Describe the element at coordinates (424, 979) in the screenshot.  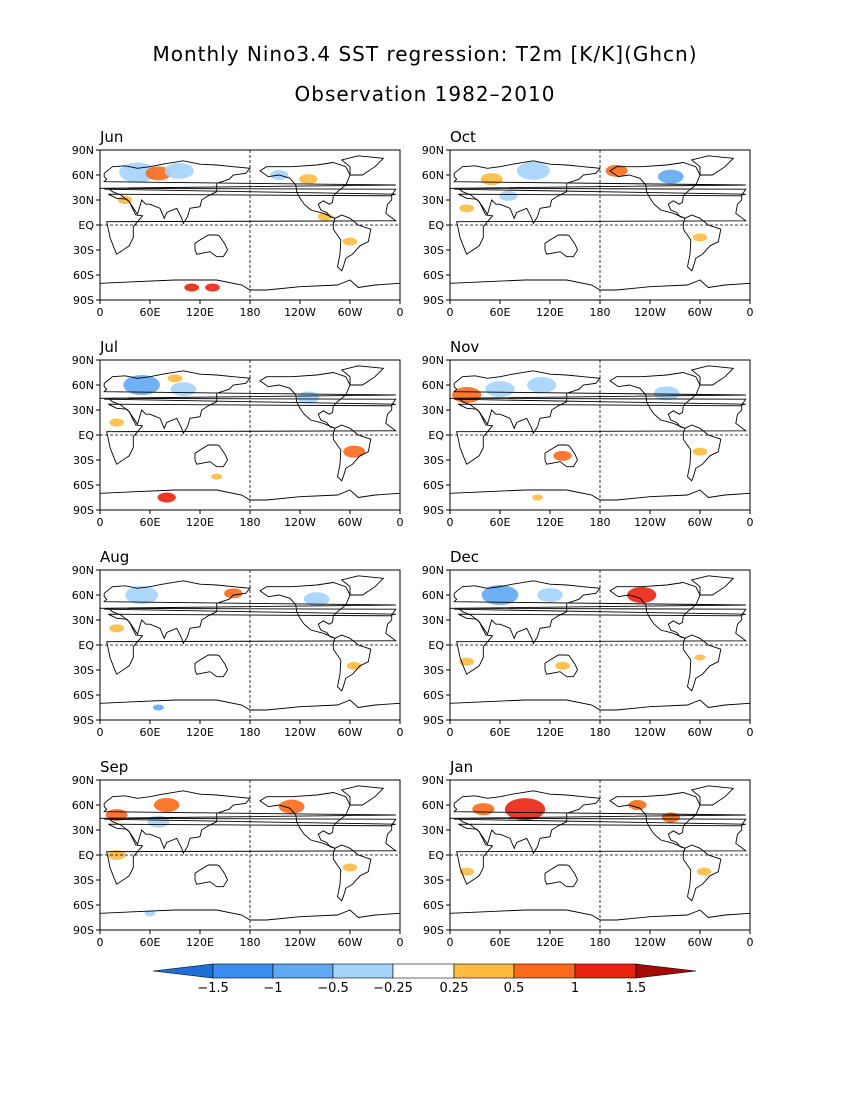
I see `colorbar: −1.5 −1 −0.5 −0.25 0.25 0.5 1 1.5` at that location.